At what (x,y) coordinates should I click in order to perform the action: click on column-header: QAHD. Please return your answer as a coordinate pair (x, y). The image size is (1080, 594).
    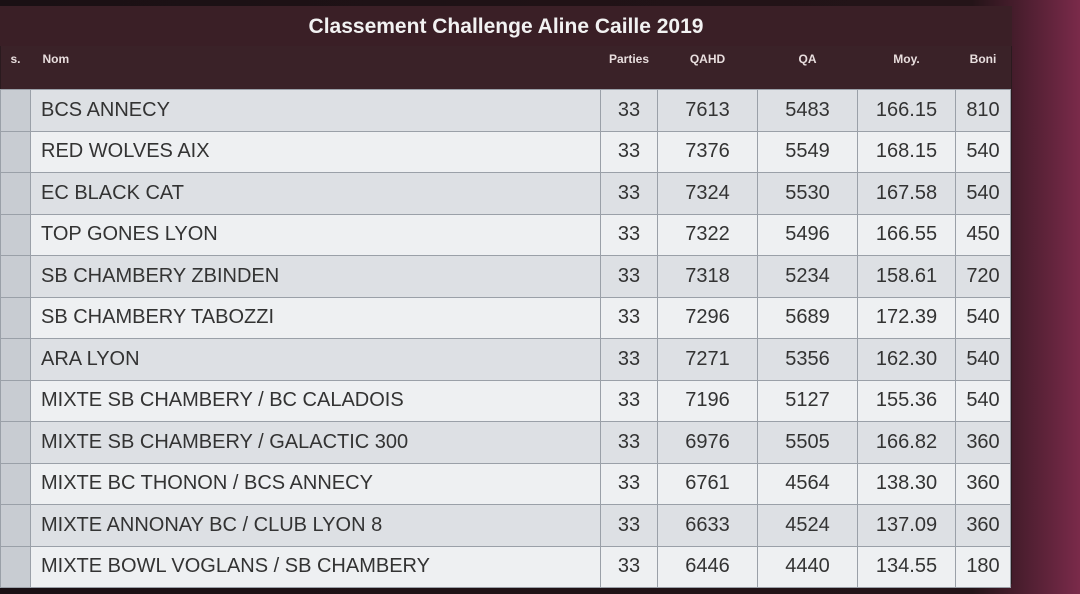
    Looking at the image, I should click on (707, 68).